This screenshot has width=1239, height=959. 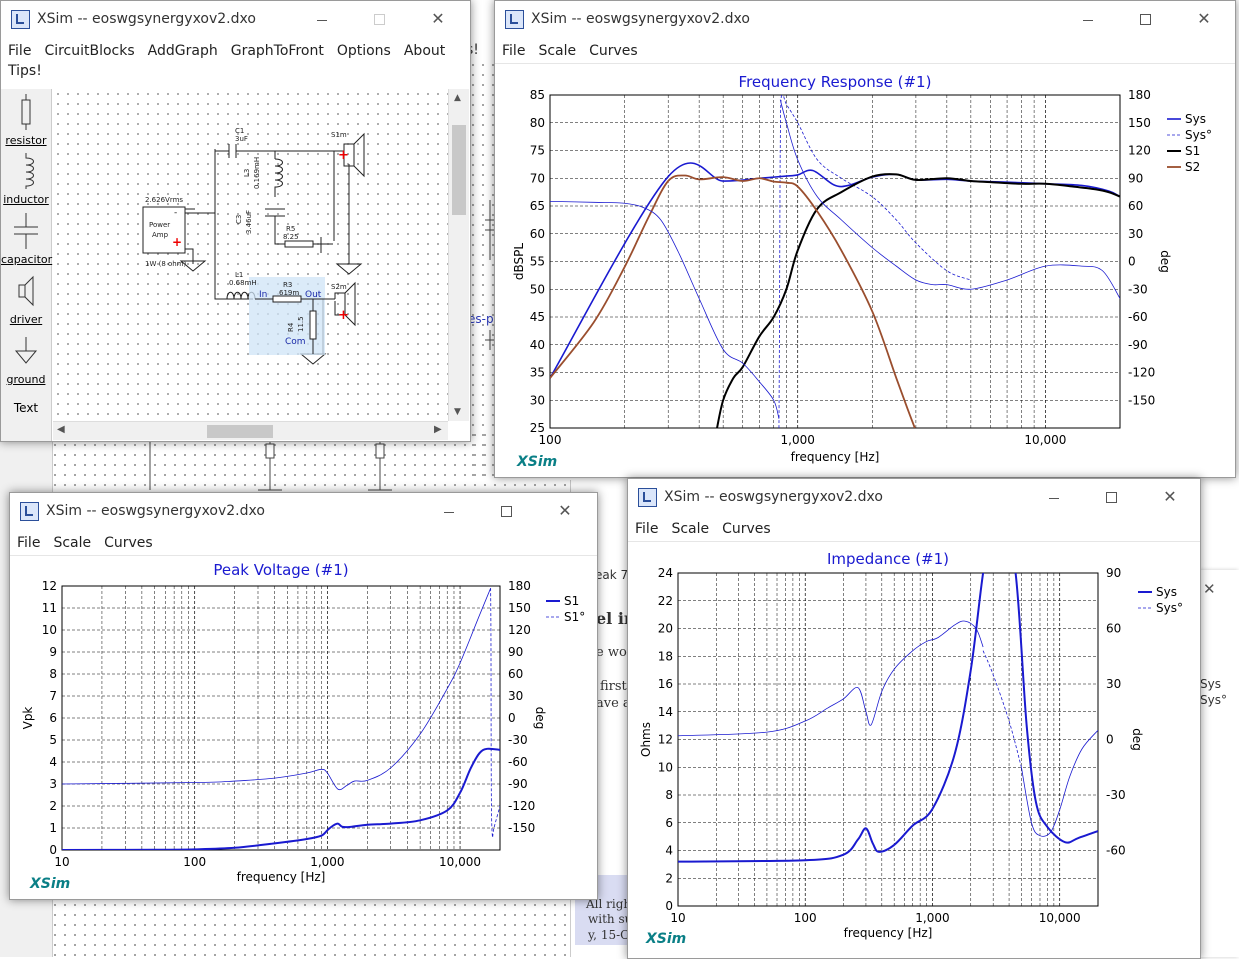 I want to click on x-axis-label: frequency [Hz], so click(x=888, y=933).